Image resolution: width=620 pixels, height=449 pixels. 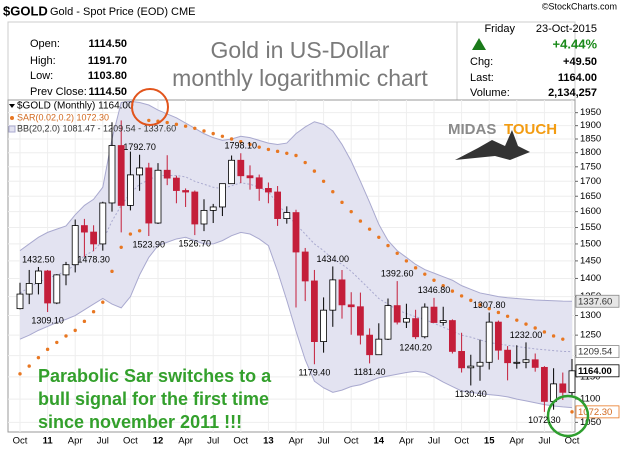 I want to click on logo-bull, so click(x=492, y=145).